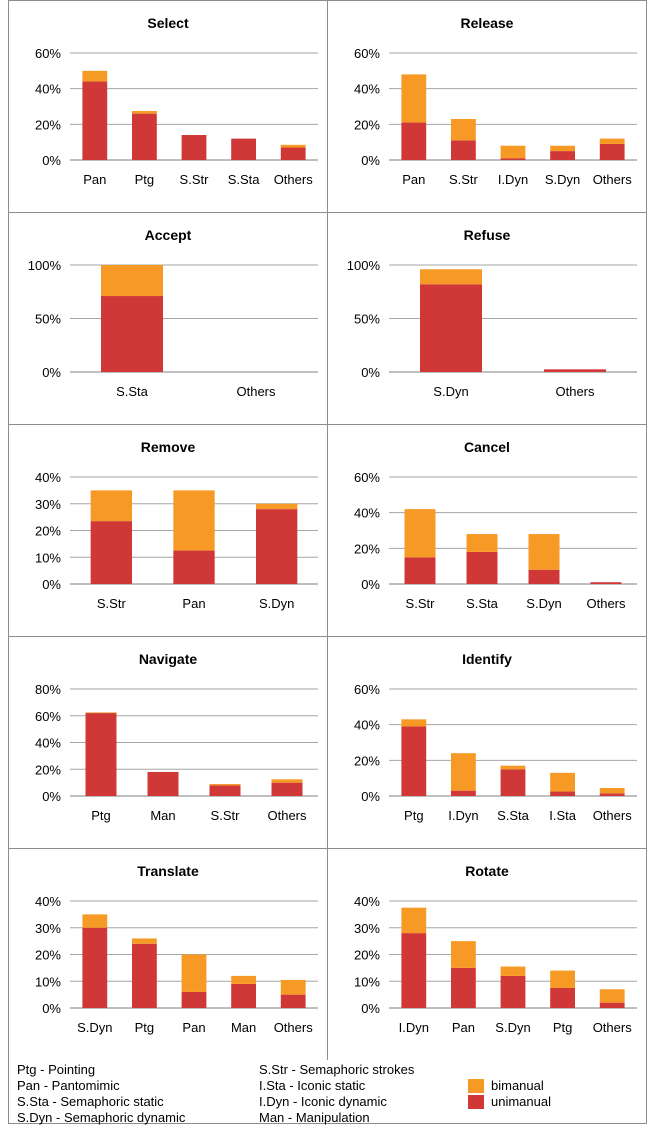 This screenshot has width=655, height=1128. What do you see at coordinates (563, 1027) in the screenshot?
I see `xtick-rotate-ptg: Ptg` at bounding box center [563, 1027].